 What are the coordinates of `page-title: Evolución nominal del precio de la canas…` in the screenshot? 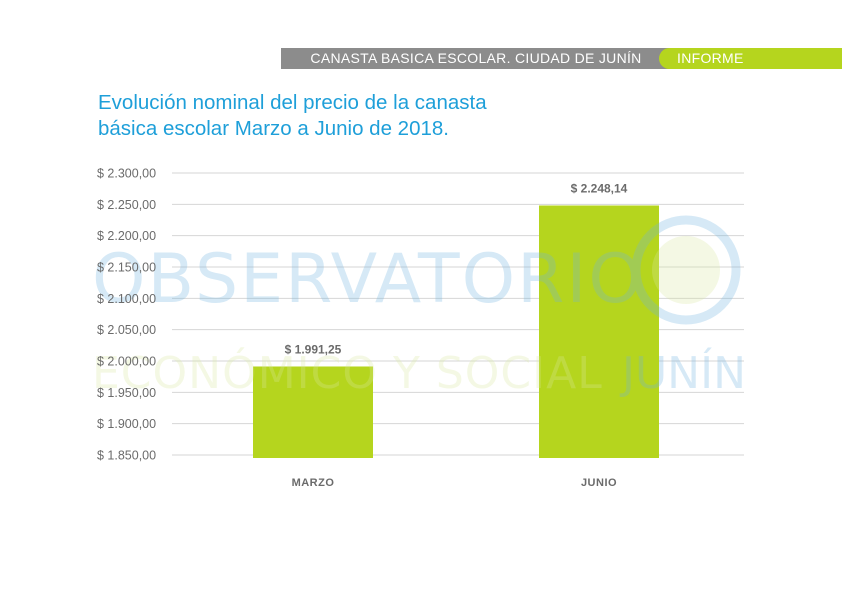 It's located at (358, 116).